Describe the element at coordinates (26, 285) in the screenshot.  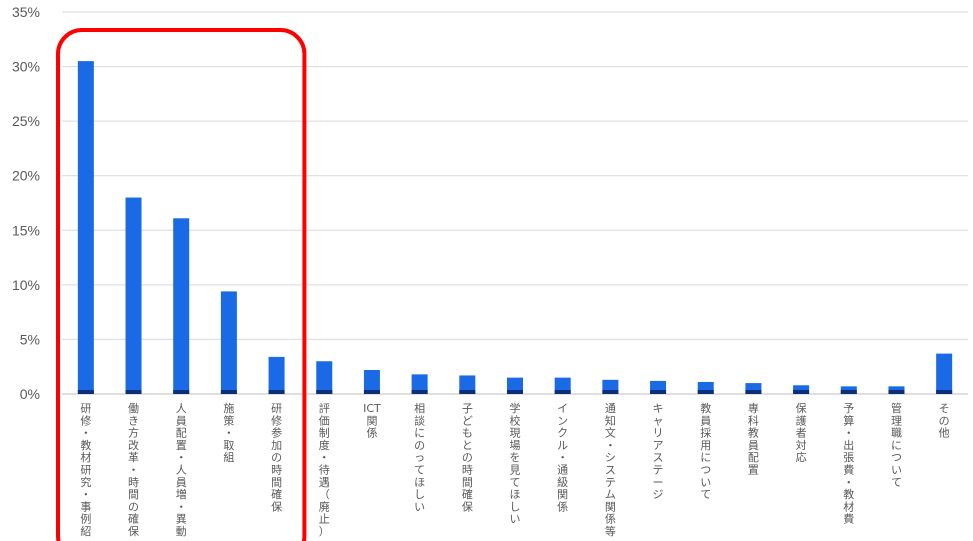
I see `y-tick-label: 10%` at that location.